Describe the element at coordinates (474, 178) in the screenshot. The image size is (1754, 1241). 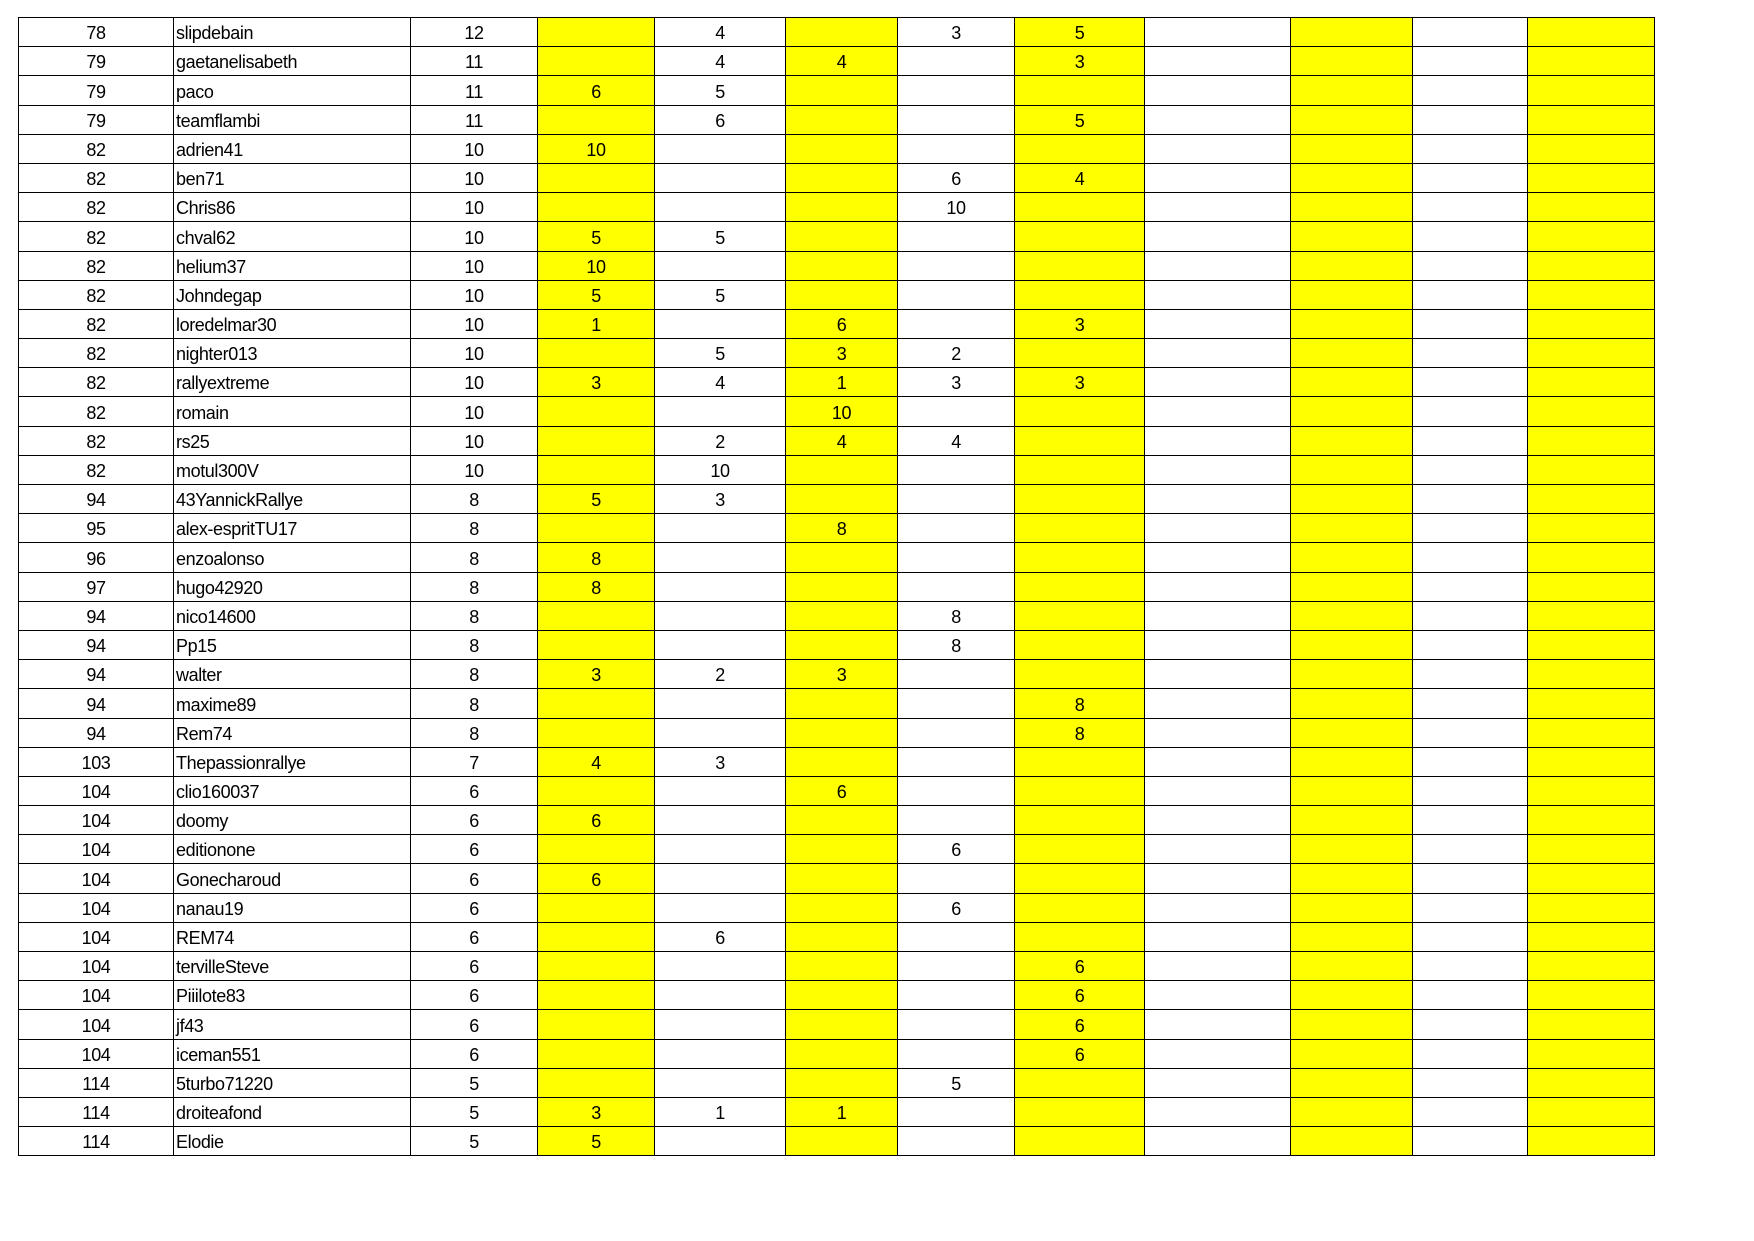
I see `total-cell: 10` at that location.